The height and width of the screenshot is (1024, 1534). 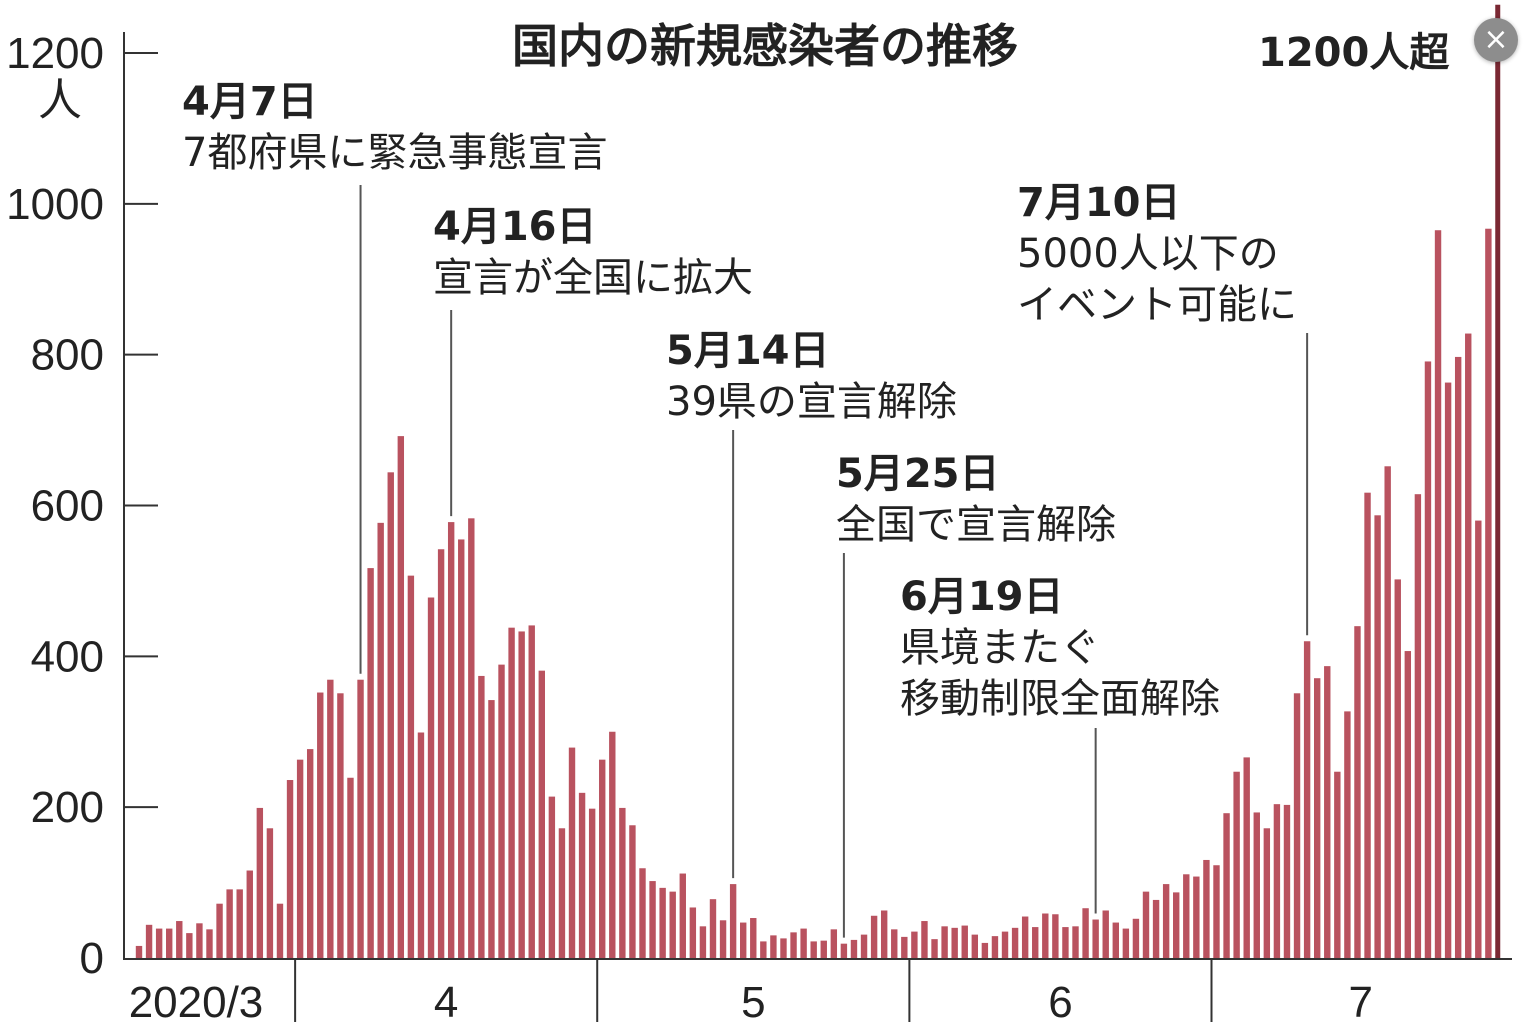 What do you see at coordinates (1361, 1001) in the screenshot?
I see `x-tick-label: 7` at bounding box center [1361, 1001].